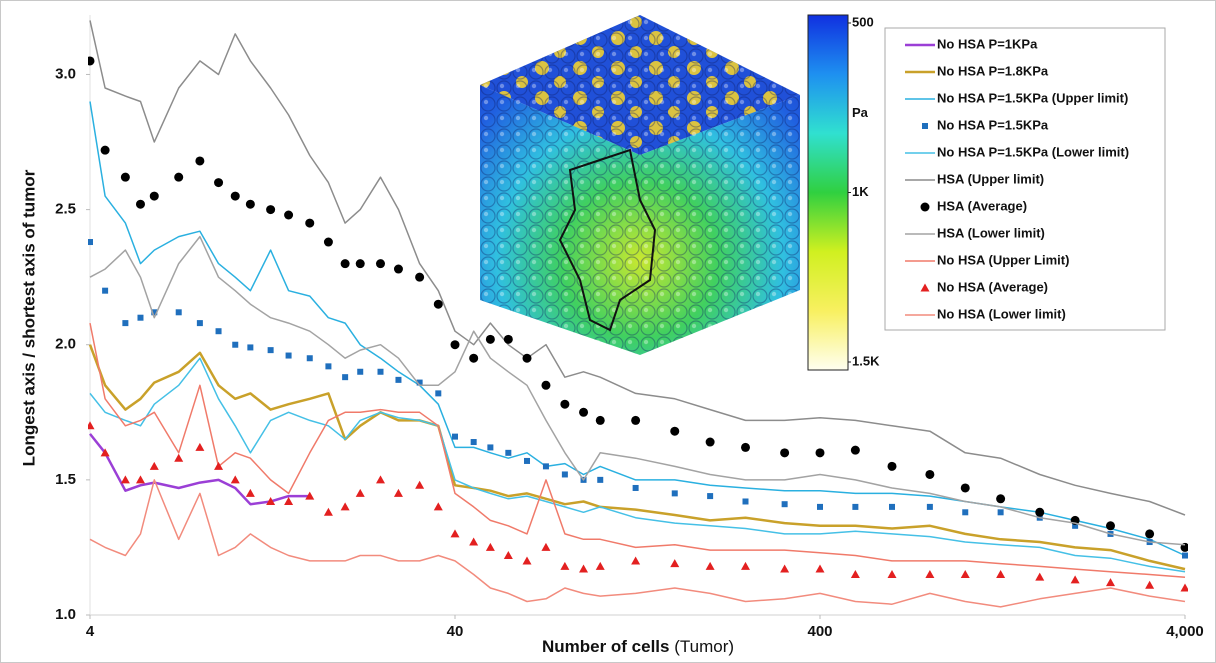 This screenshot has height=663, width=1216. I want to click on y-tick-label: 2.5, so click(65, 209).